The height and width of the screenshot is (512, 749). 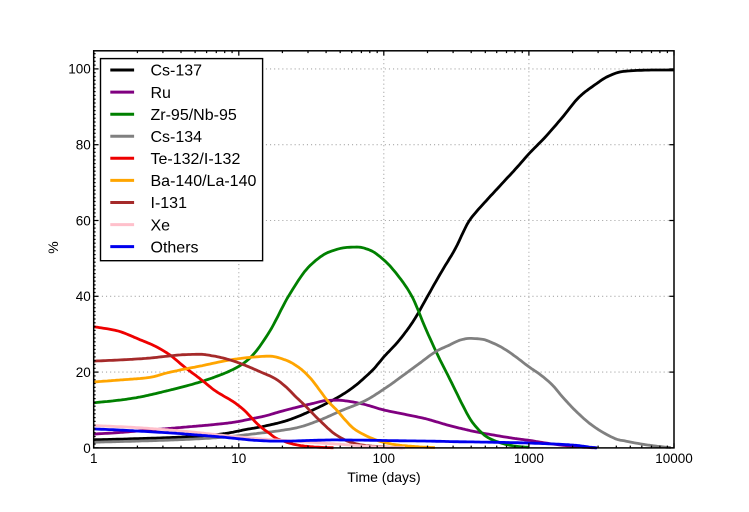 I want to click on svg-text: 20, so click(x=83, y=372).